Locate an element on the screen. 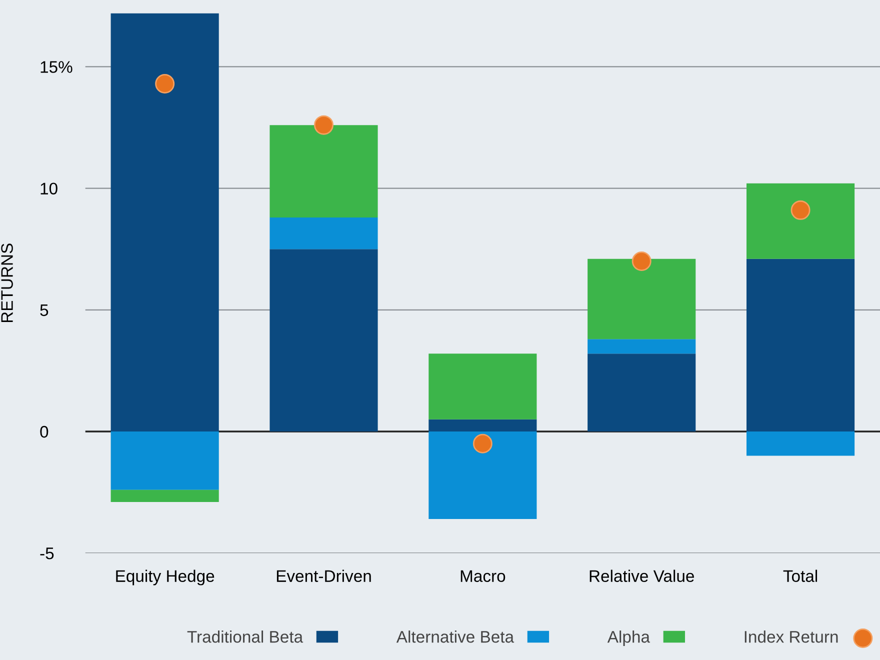 The width and height of the screenshot is (880, 660). y-axis-title: RETURNS is located at coordinates (7, 283).